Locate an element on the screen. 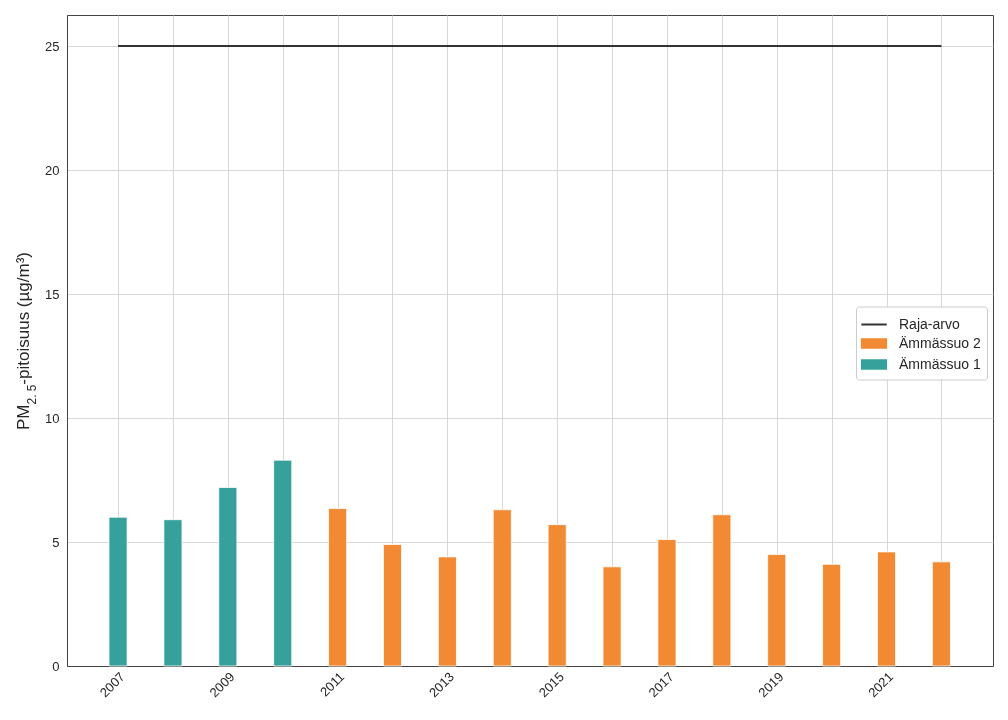 This screenshot has height=720, width=1008. y-tick-label: 0 is located at coordinates (56, 666).